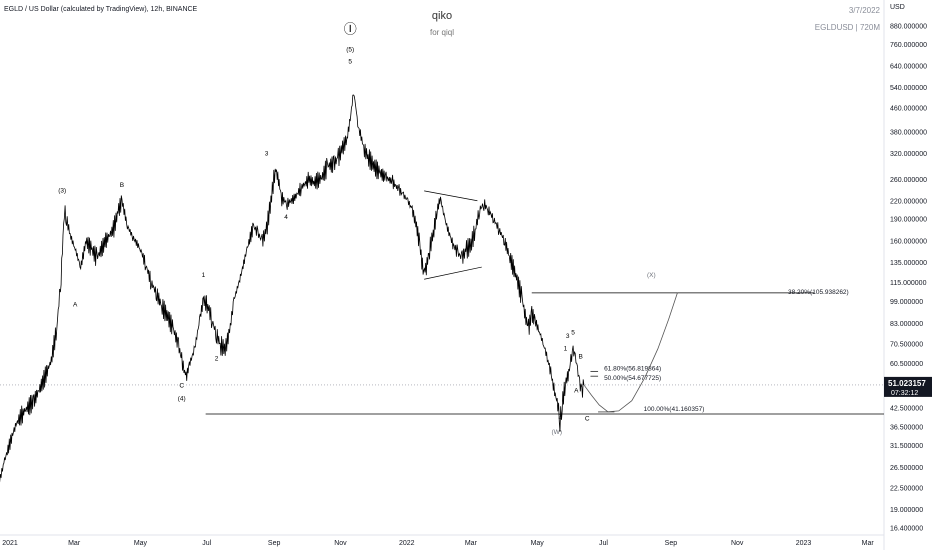 This screenshot has width=932, height=550. Describe the element at coordinates (182, 399) in the screenshot. I see `wave-label: (4)` at that location.